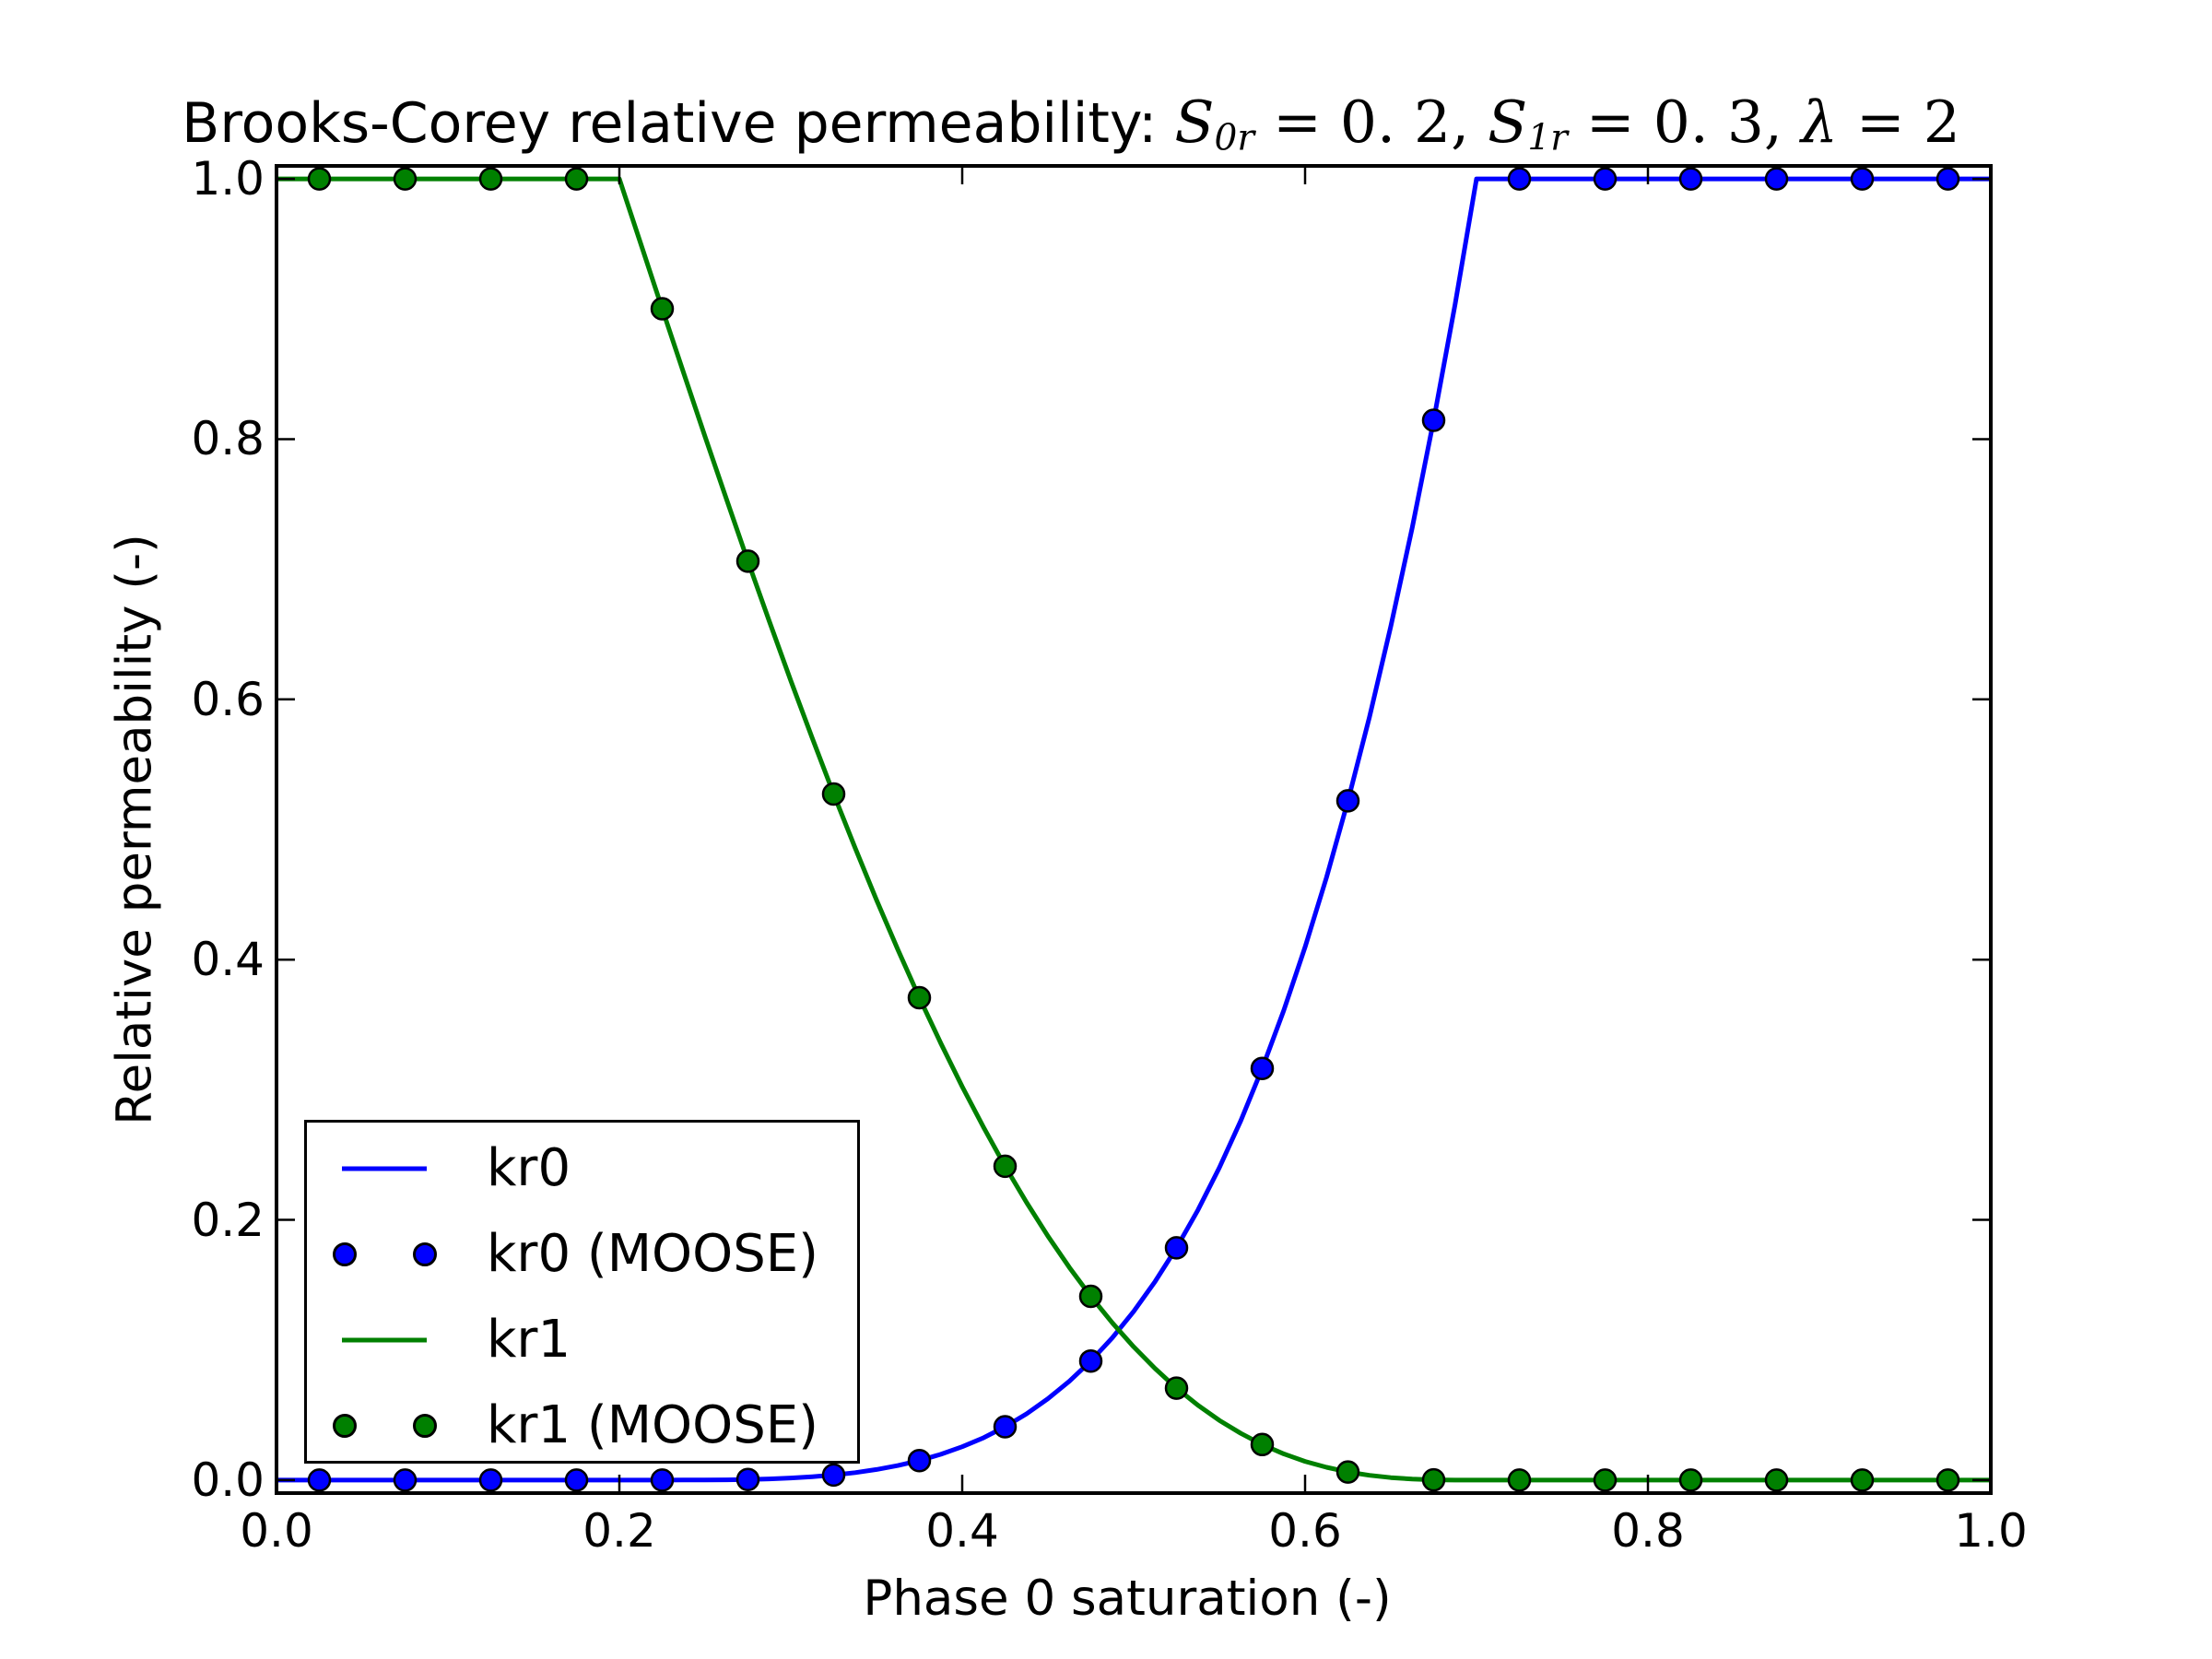  Describe the element at coordinates (228, 1480) in the screenshot. I see `y-tick-label: 0.0` at that location.